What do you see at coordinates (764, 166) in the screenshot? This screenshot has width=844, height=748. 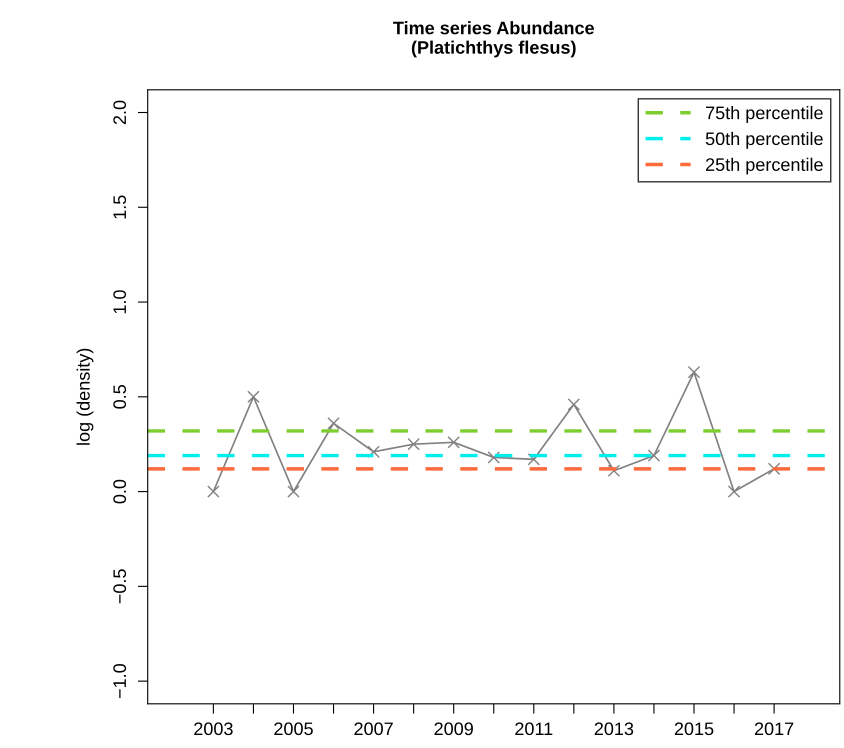 I see `legend-label: 25th percentile` at bounding box center [764, 166].